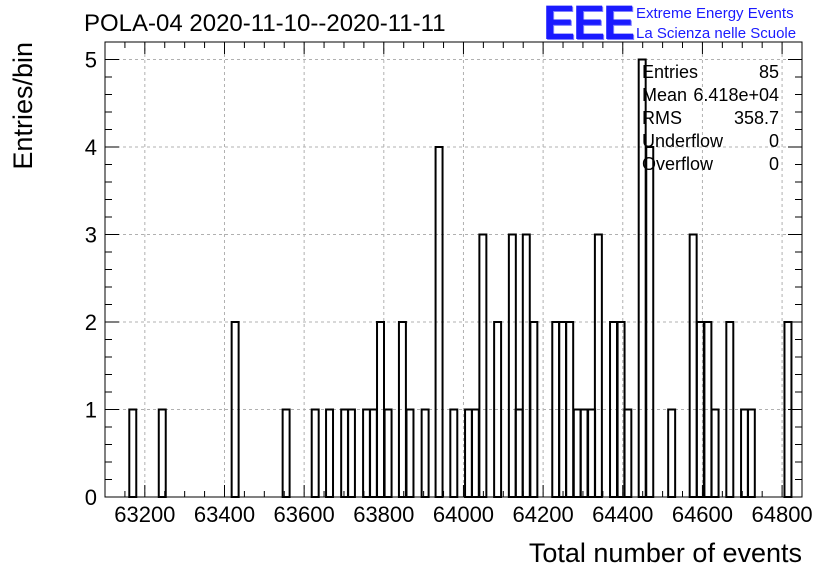 The image size is (836, 572). Describe the element at coordinates (716, 33) in the screenshot. I see `logo-line-2: La Scienza nelle Scuole` at that location.